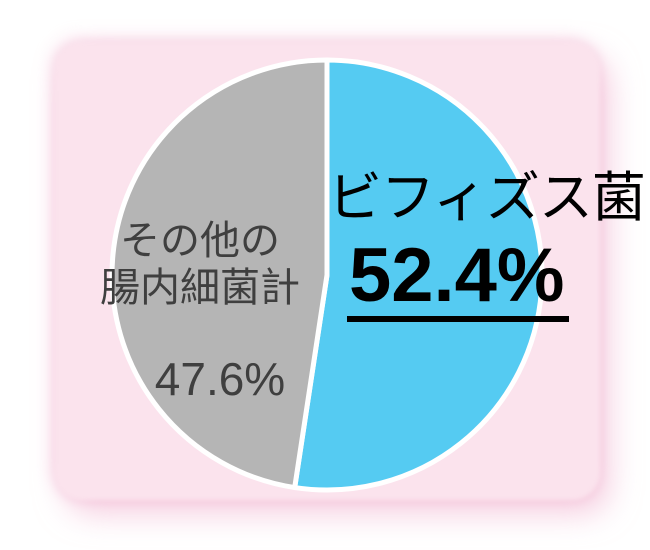  I want to click on bifidus-slice-value: 52.4%, so click(458, 280).